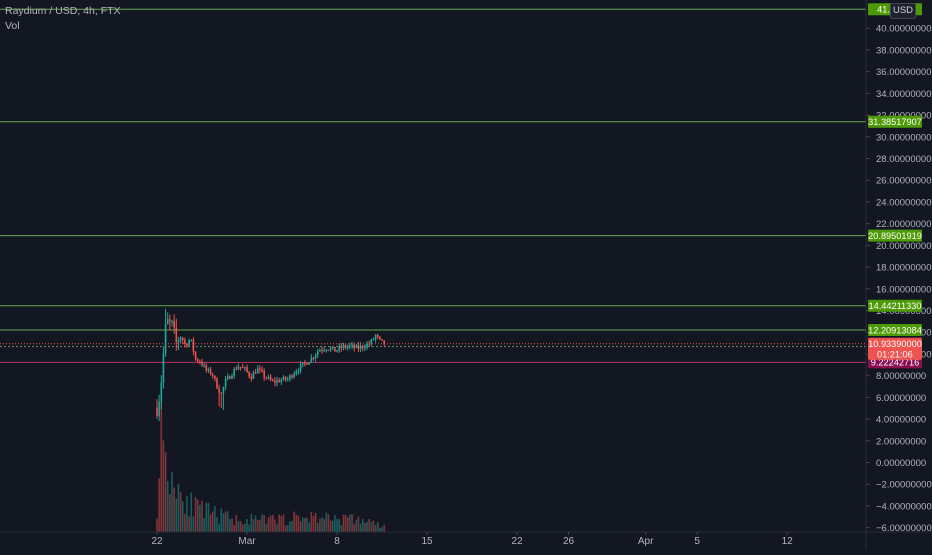 The width and height of the screenshot is (932, 555). What do you see at coordinates (901, 441) in the screenshot?
I see `y-tick-label: 2.00000000` at bounding box center [901, 441].